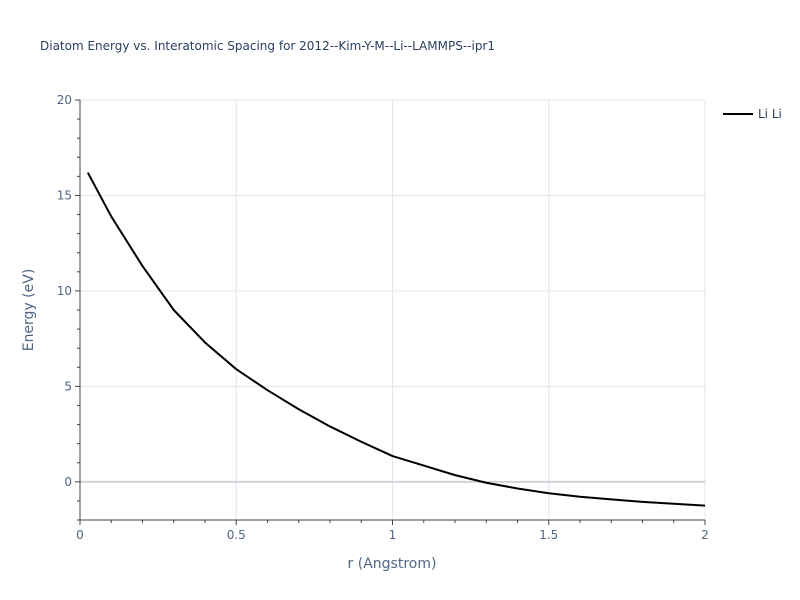  Describe the element at coordinates (770, 114) in the screenshot. I see `legend-label-li-li: Li Li` at that location.